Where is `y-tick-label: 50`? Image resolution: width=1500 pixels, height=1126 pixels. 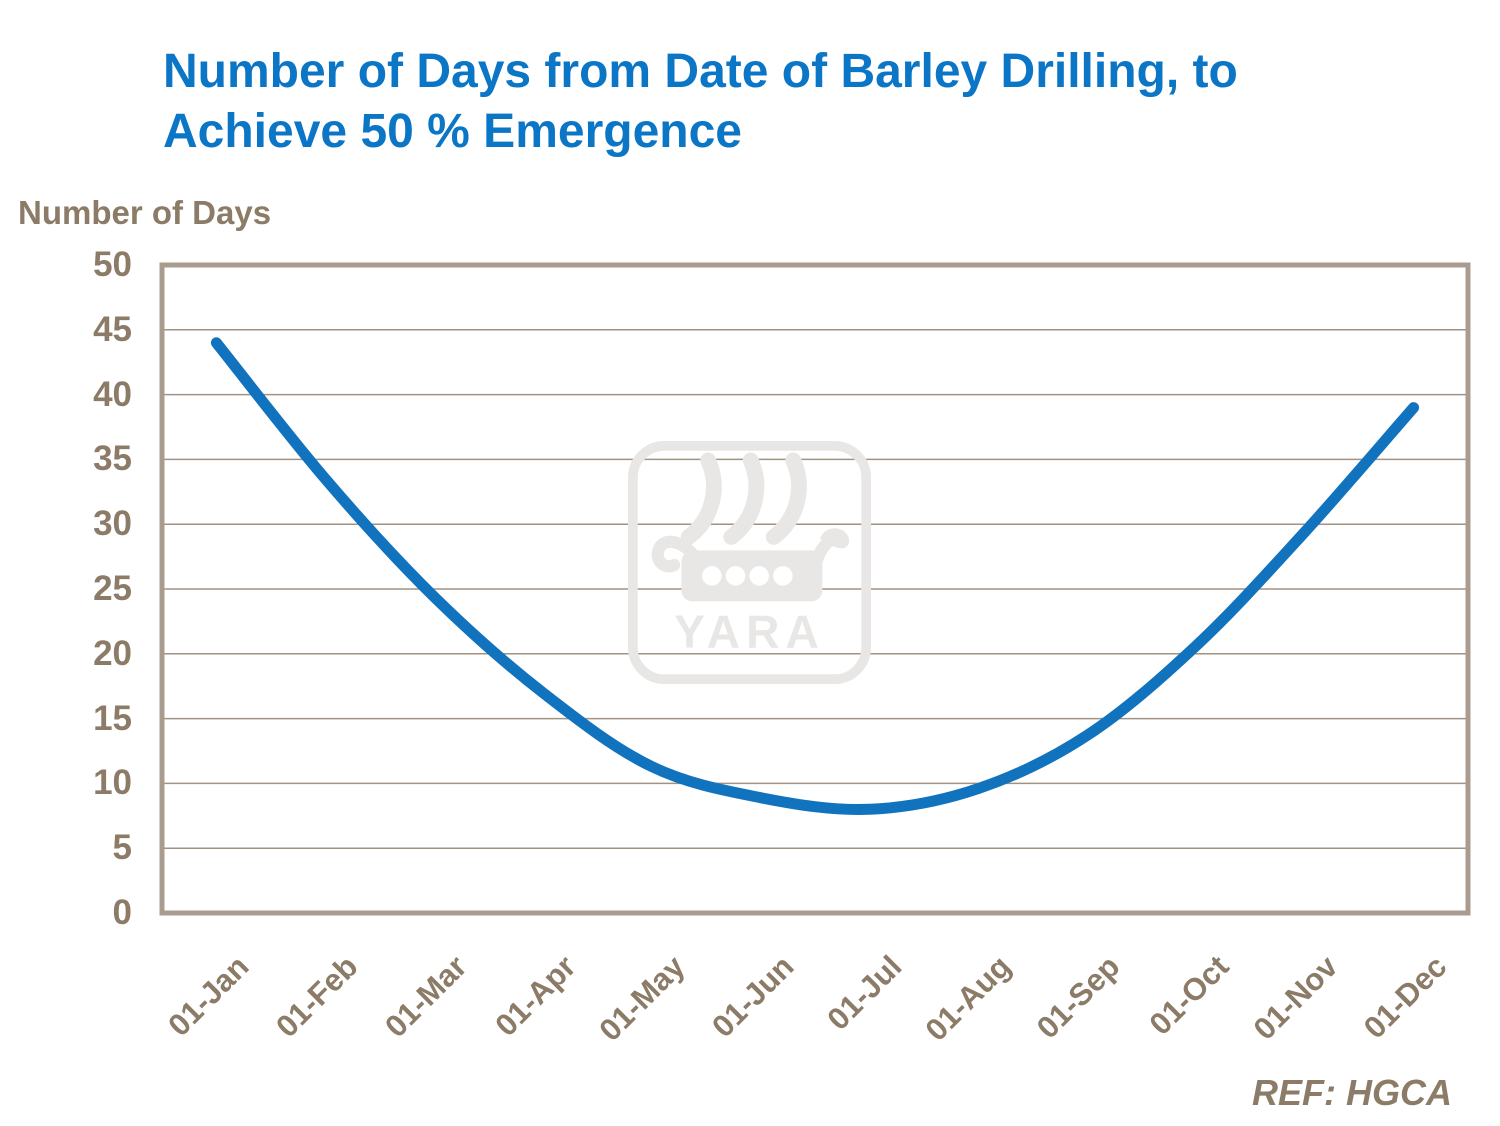 y-tick-label: 50 is located at coordinates (112, 264).